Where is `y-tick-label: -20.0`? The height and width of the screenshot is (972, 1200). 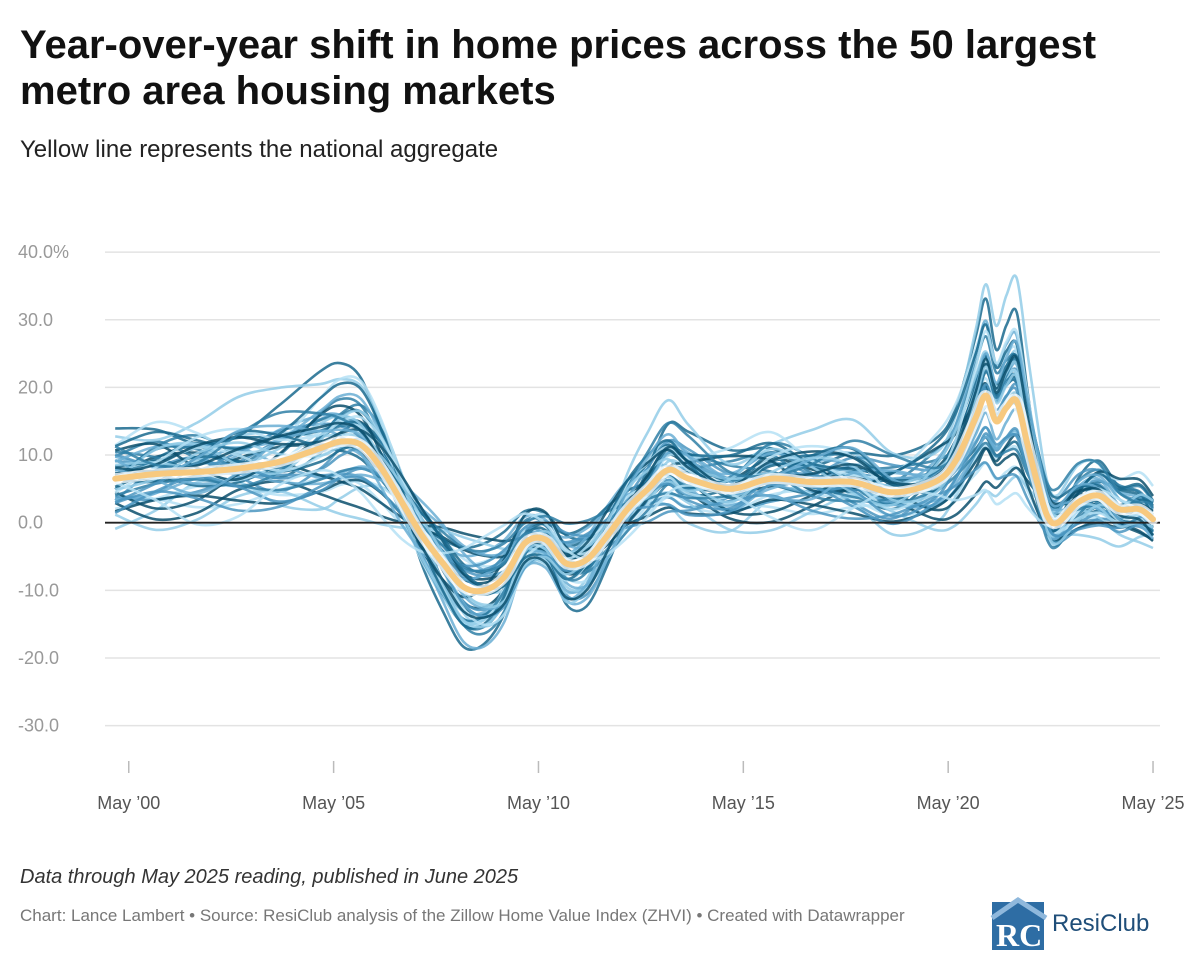 y-tick-label: -20.0 is located at coordinates (38, 658).